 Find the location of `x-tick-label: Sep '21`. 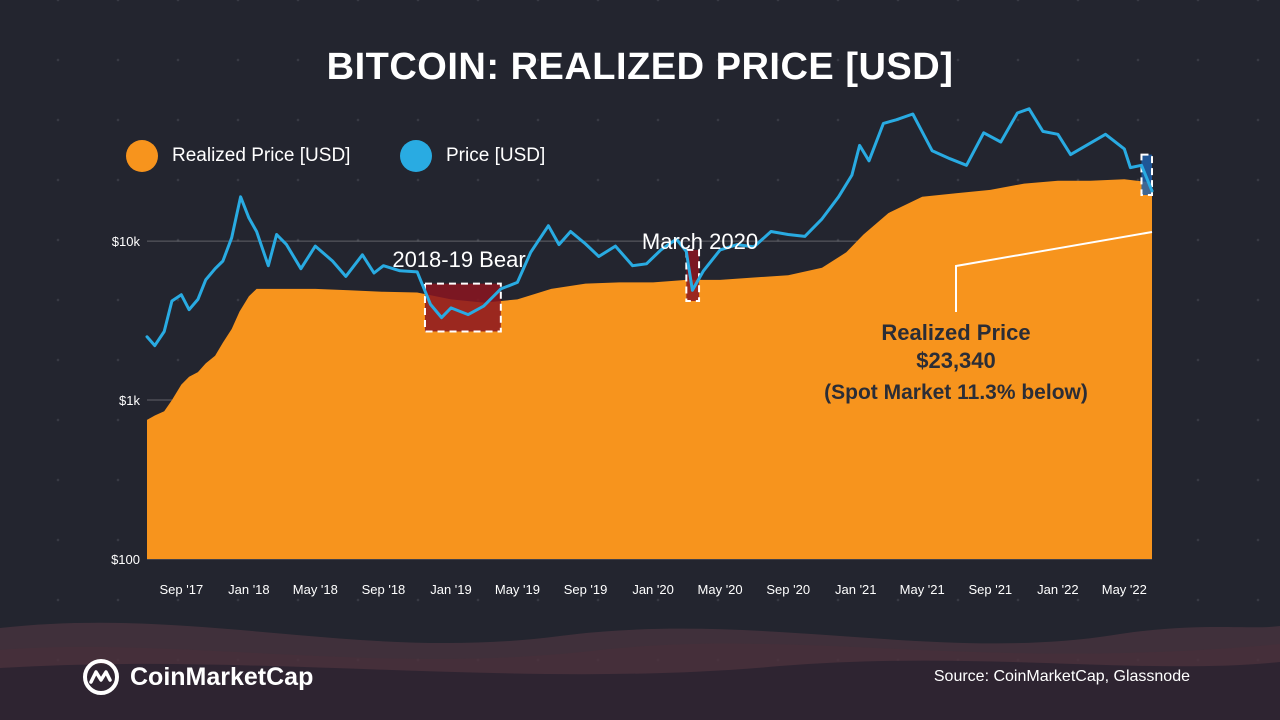

x-tick-label: Sep '21 is located at coordinates (990, 589).